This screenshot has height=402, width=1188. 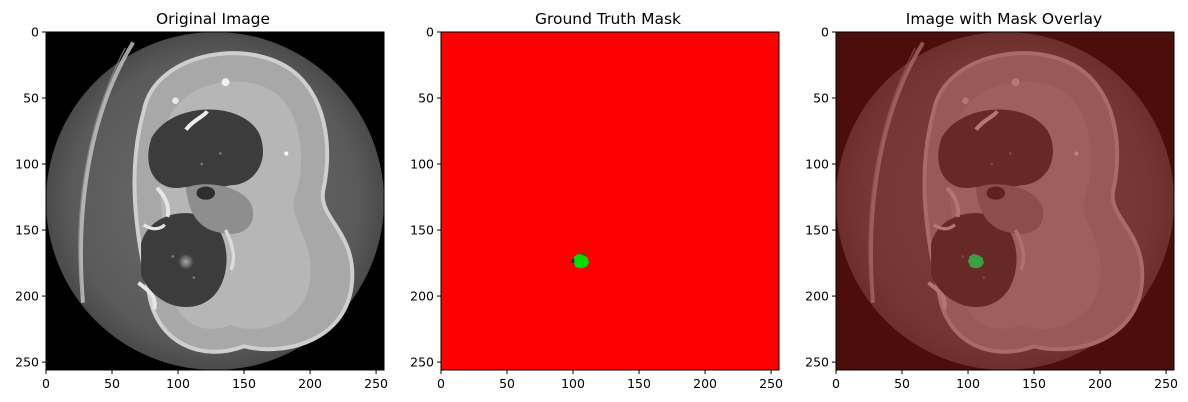 I want to click on panel-title-mask: Ground Truth Mask, so click(x=608, y=19).